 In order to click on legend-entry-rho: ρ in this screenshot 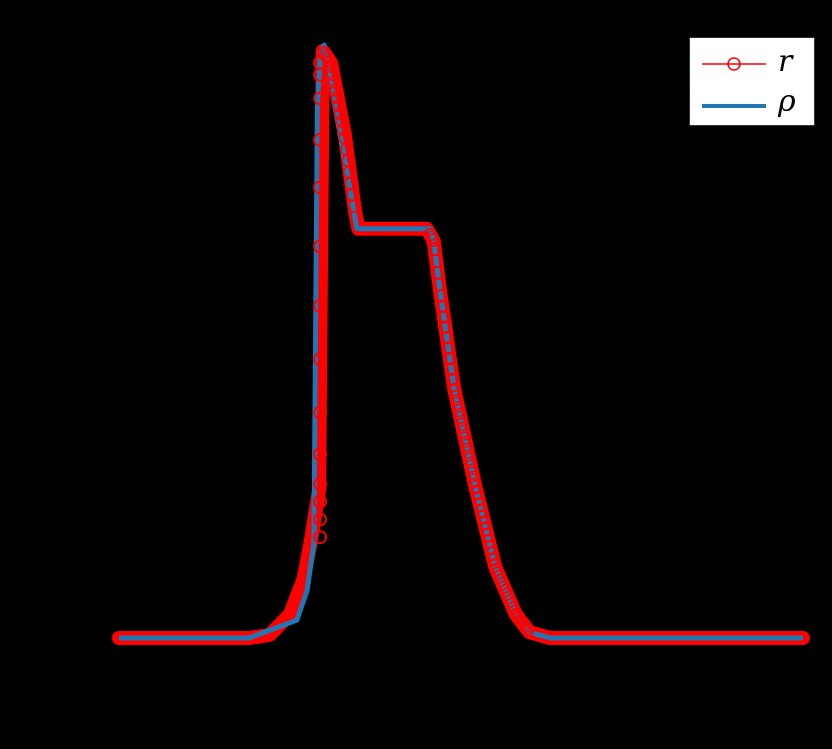, I will do `click(753, 104)`.